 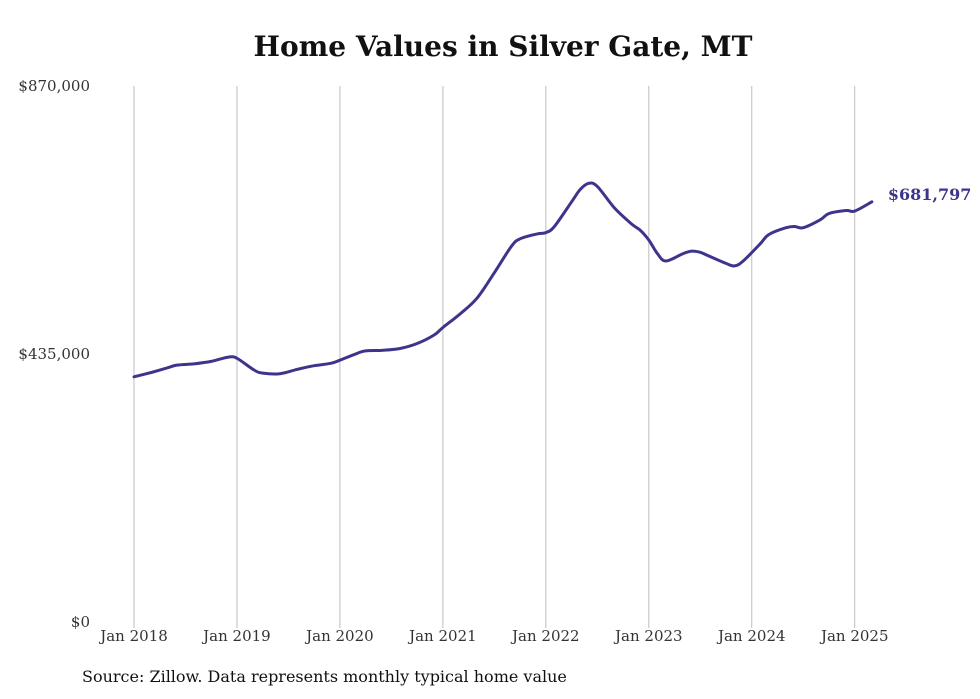 I want to click on x-tick-label: Jan 2019, so click(x=236, y=636).